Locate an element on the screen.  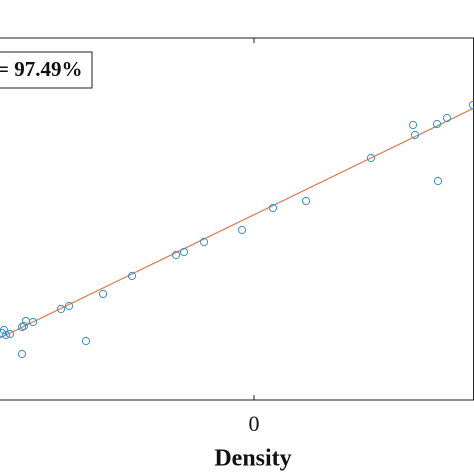
x-tick-label: 0 is located at coordinates (254, 423).